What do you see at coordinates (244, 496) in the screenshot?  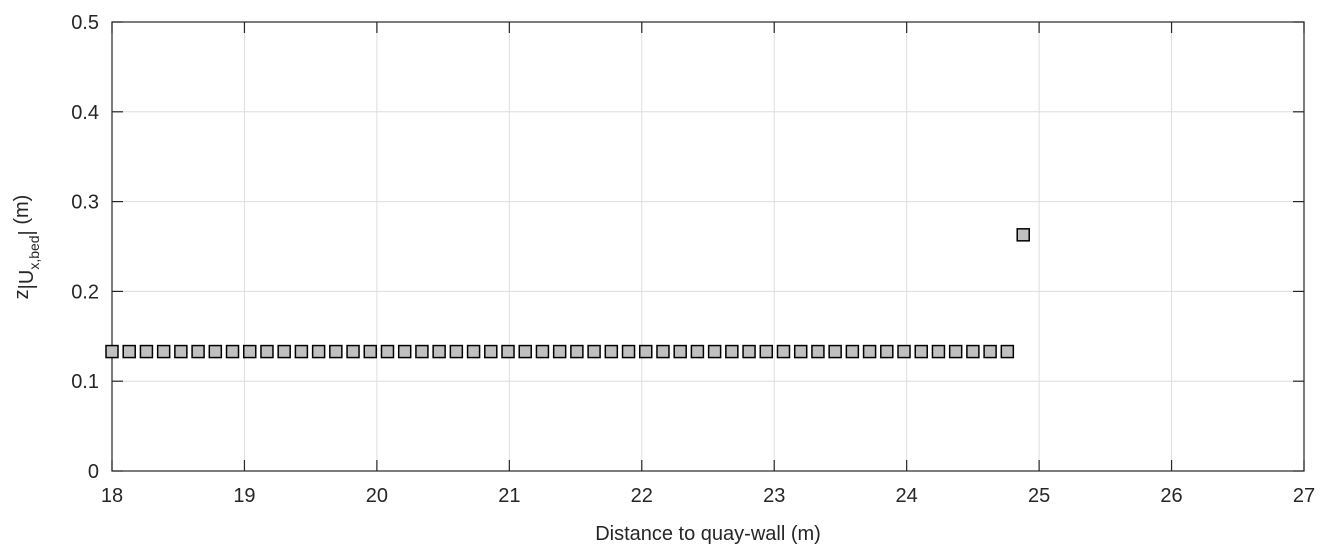 I see `x-tick-label: 19` at bounding box center [244, 496].